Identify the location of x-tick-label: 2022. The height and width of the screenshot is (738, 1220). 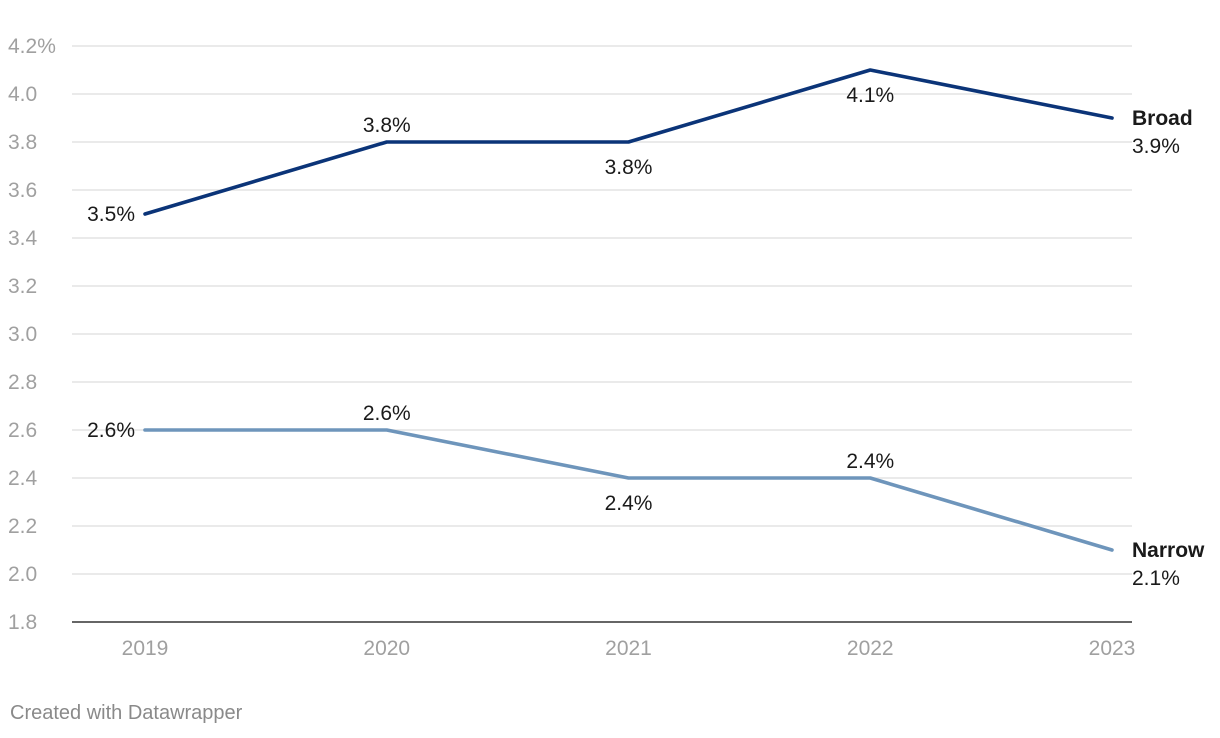
(870, 648).